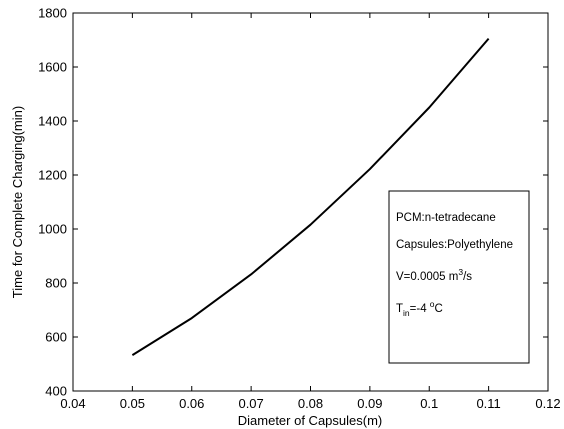 Image resolution: width=564 pixels, height=429 pixels. Describe the element at coordinates (52, 13) in the screenshot. I see `y-tick-label: 1800` at that location.